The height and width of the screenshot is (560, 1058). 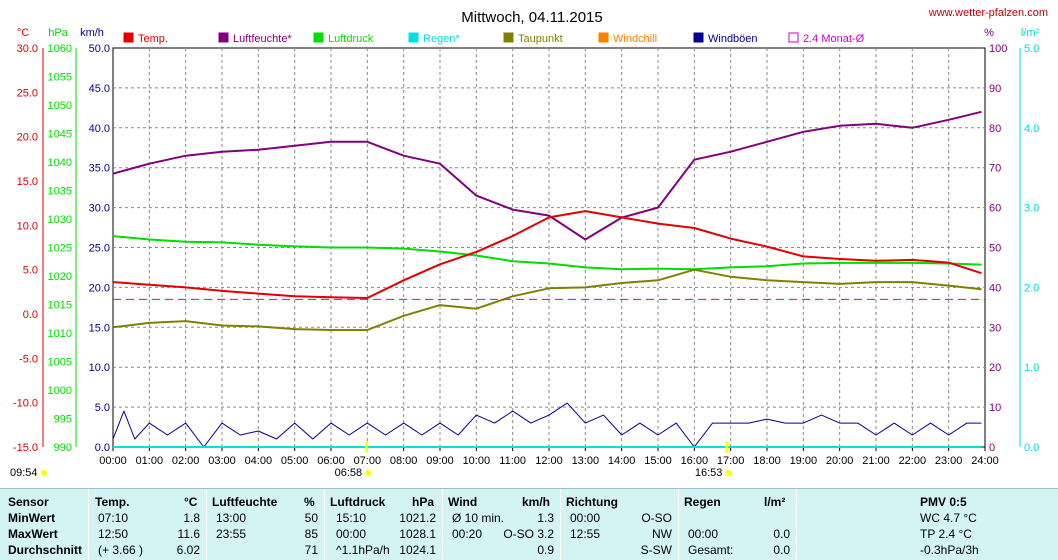 I want to click on x-tick-label: 01:00, so click(x=150, y=461).